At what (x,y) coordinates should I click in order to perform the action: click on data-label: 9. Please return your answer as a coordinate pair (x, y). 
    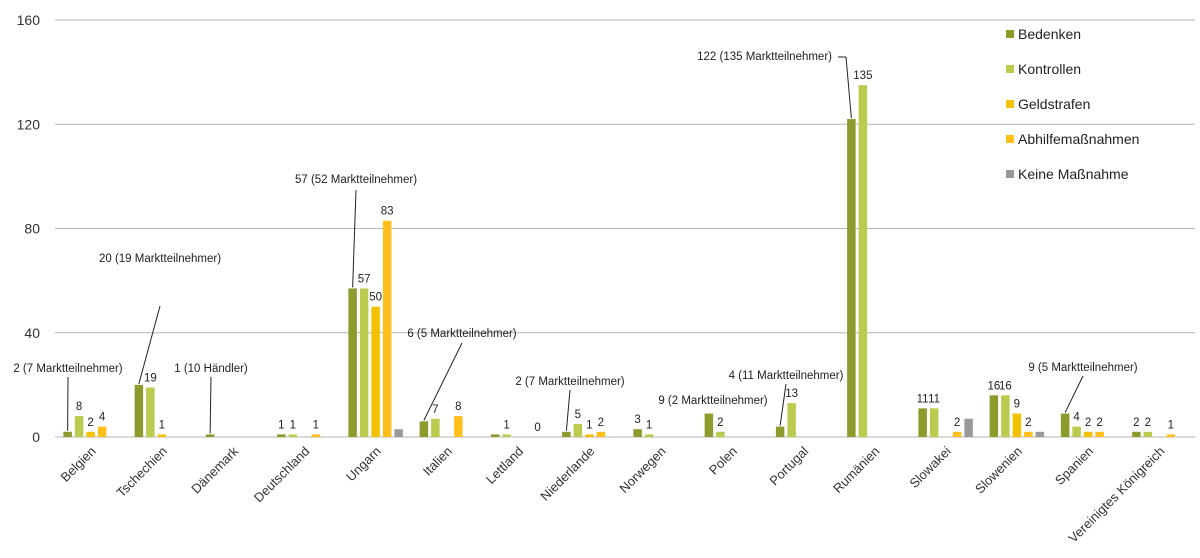
    Looking at the image, I should click on (1017, 405).